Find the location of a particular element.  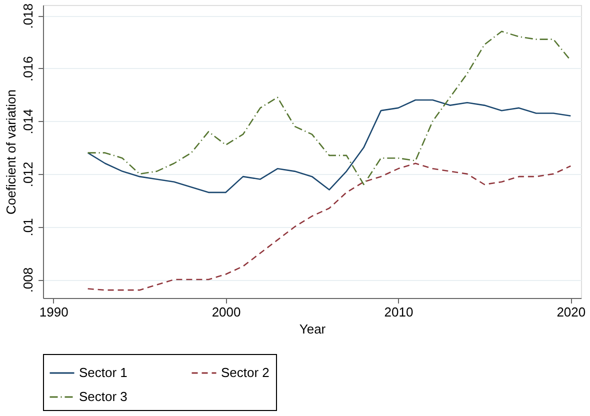

x-tick-label: 2000 is located at coordinates (226, 312).